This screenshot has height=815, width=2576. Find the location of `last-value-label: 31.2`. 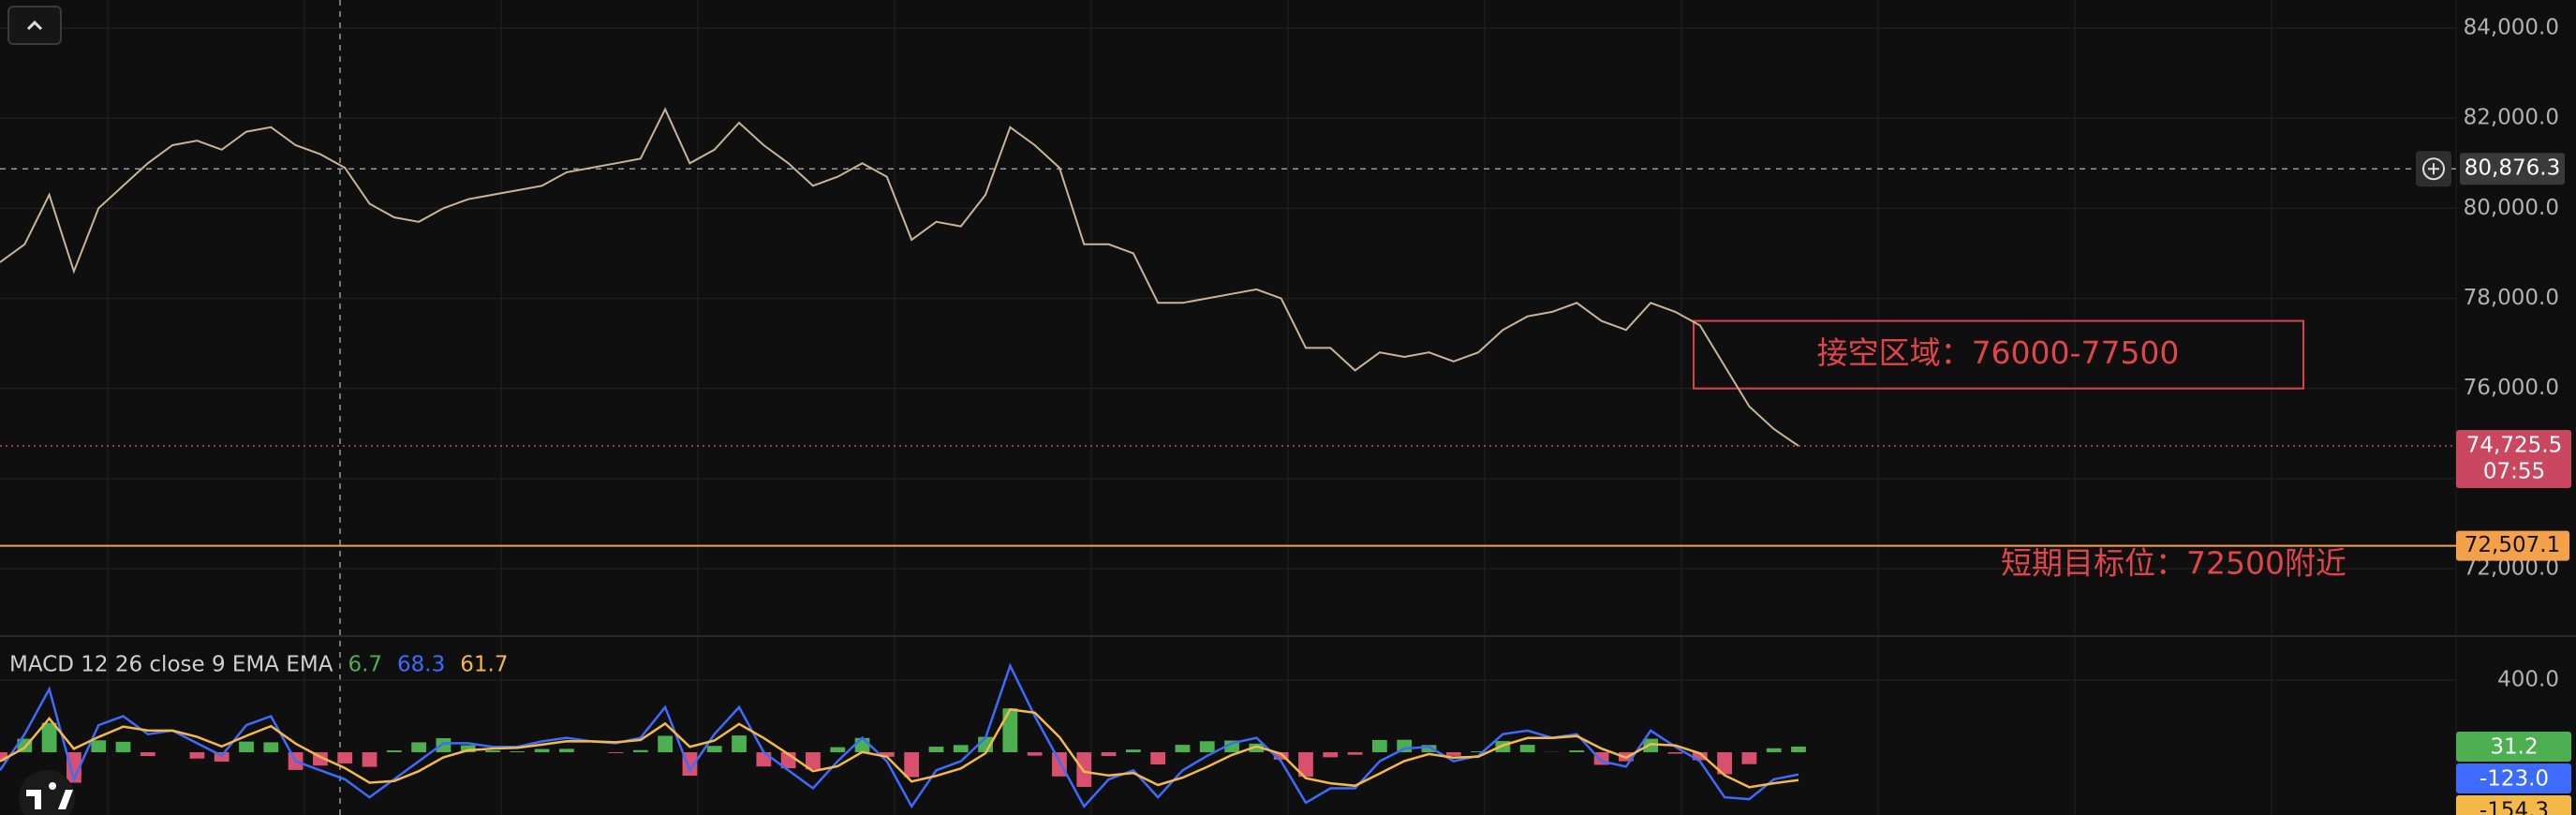

last-value-label: 31.2 is located at coordinates (2514, 747).